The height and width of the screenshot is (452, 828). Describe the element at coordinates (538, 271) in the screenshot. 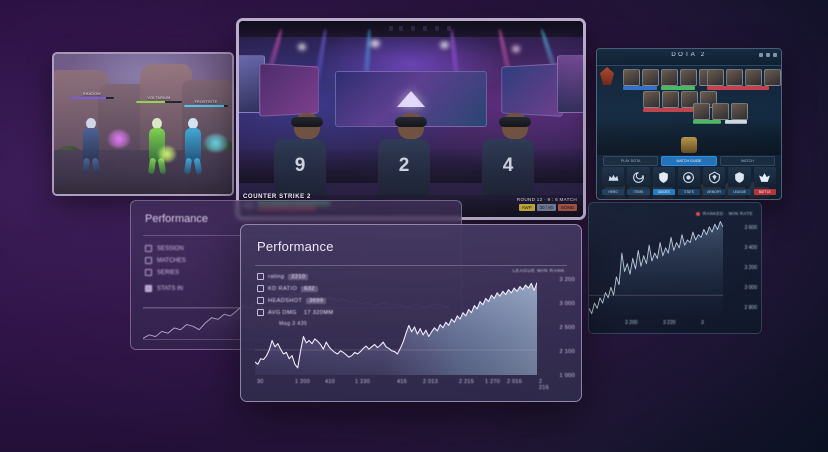

I see `chart-legend-note: LEAGUE WIN RANK` at that location.